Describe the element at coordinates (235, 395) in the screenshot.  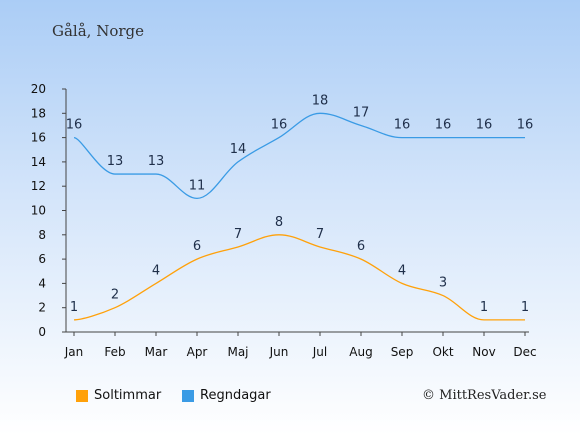
I see `legend-label-regndagar: Regndagar` at that location.